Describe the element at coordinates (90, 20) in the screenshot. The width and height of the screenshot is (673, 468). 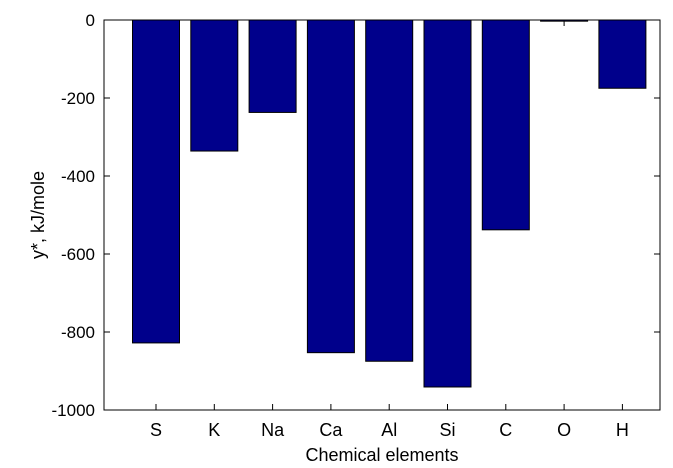
I see `y-tick-label: 0` at that location.